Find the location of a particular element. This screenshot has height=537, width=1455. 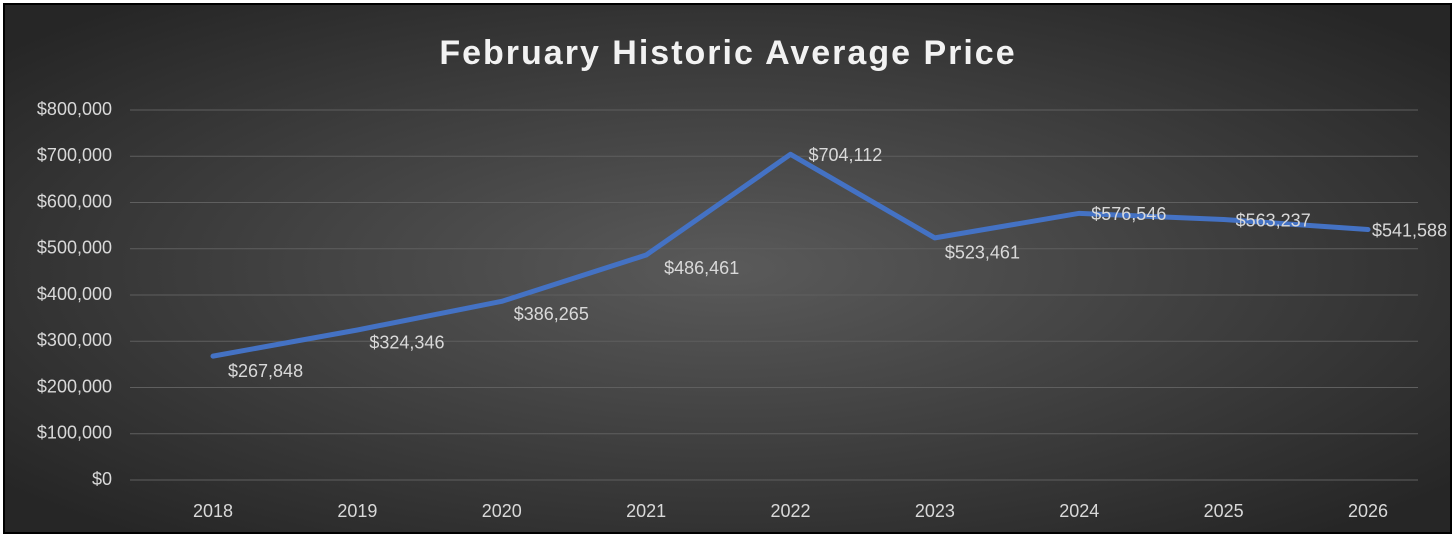

data-label: $523,461 is located at coordinates (982, 253).